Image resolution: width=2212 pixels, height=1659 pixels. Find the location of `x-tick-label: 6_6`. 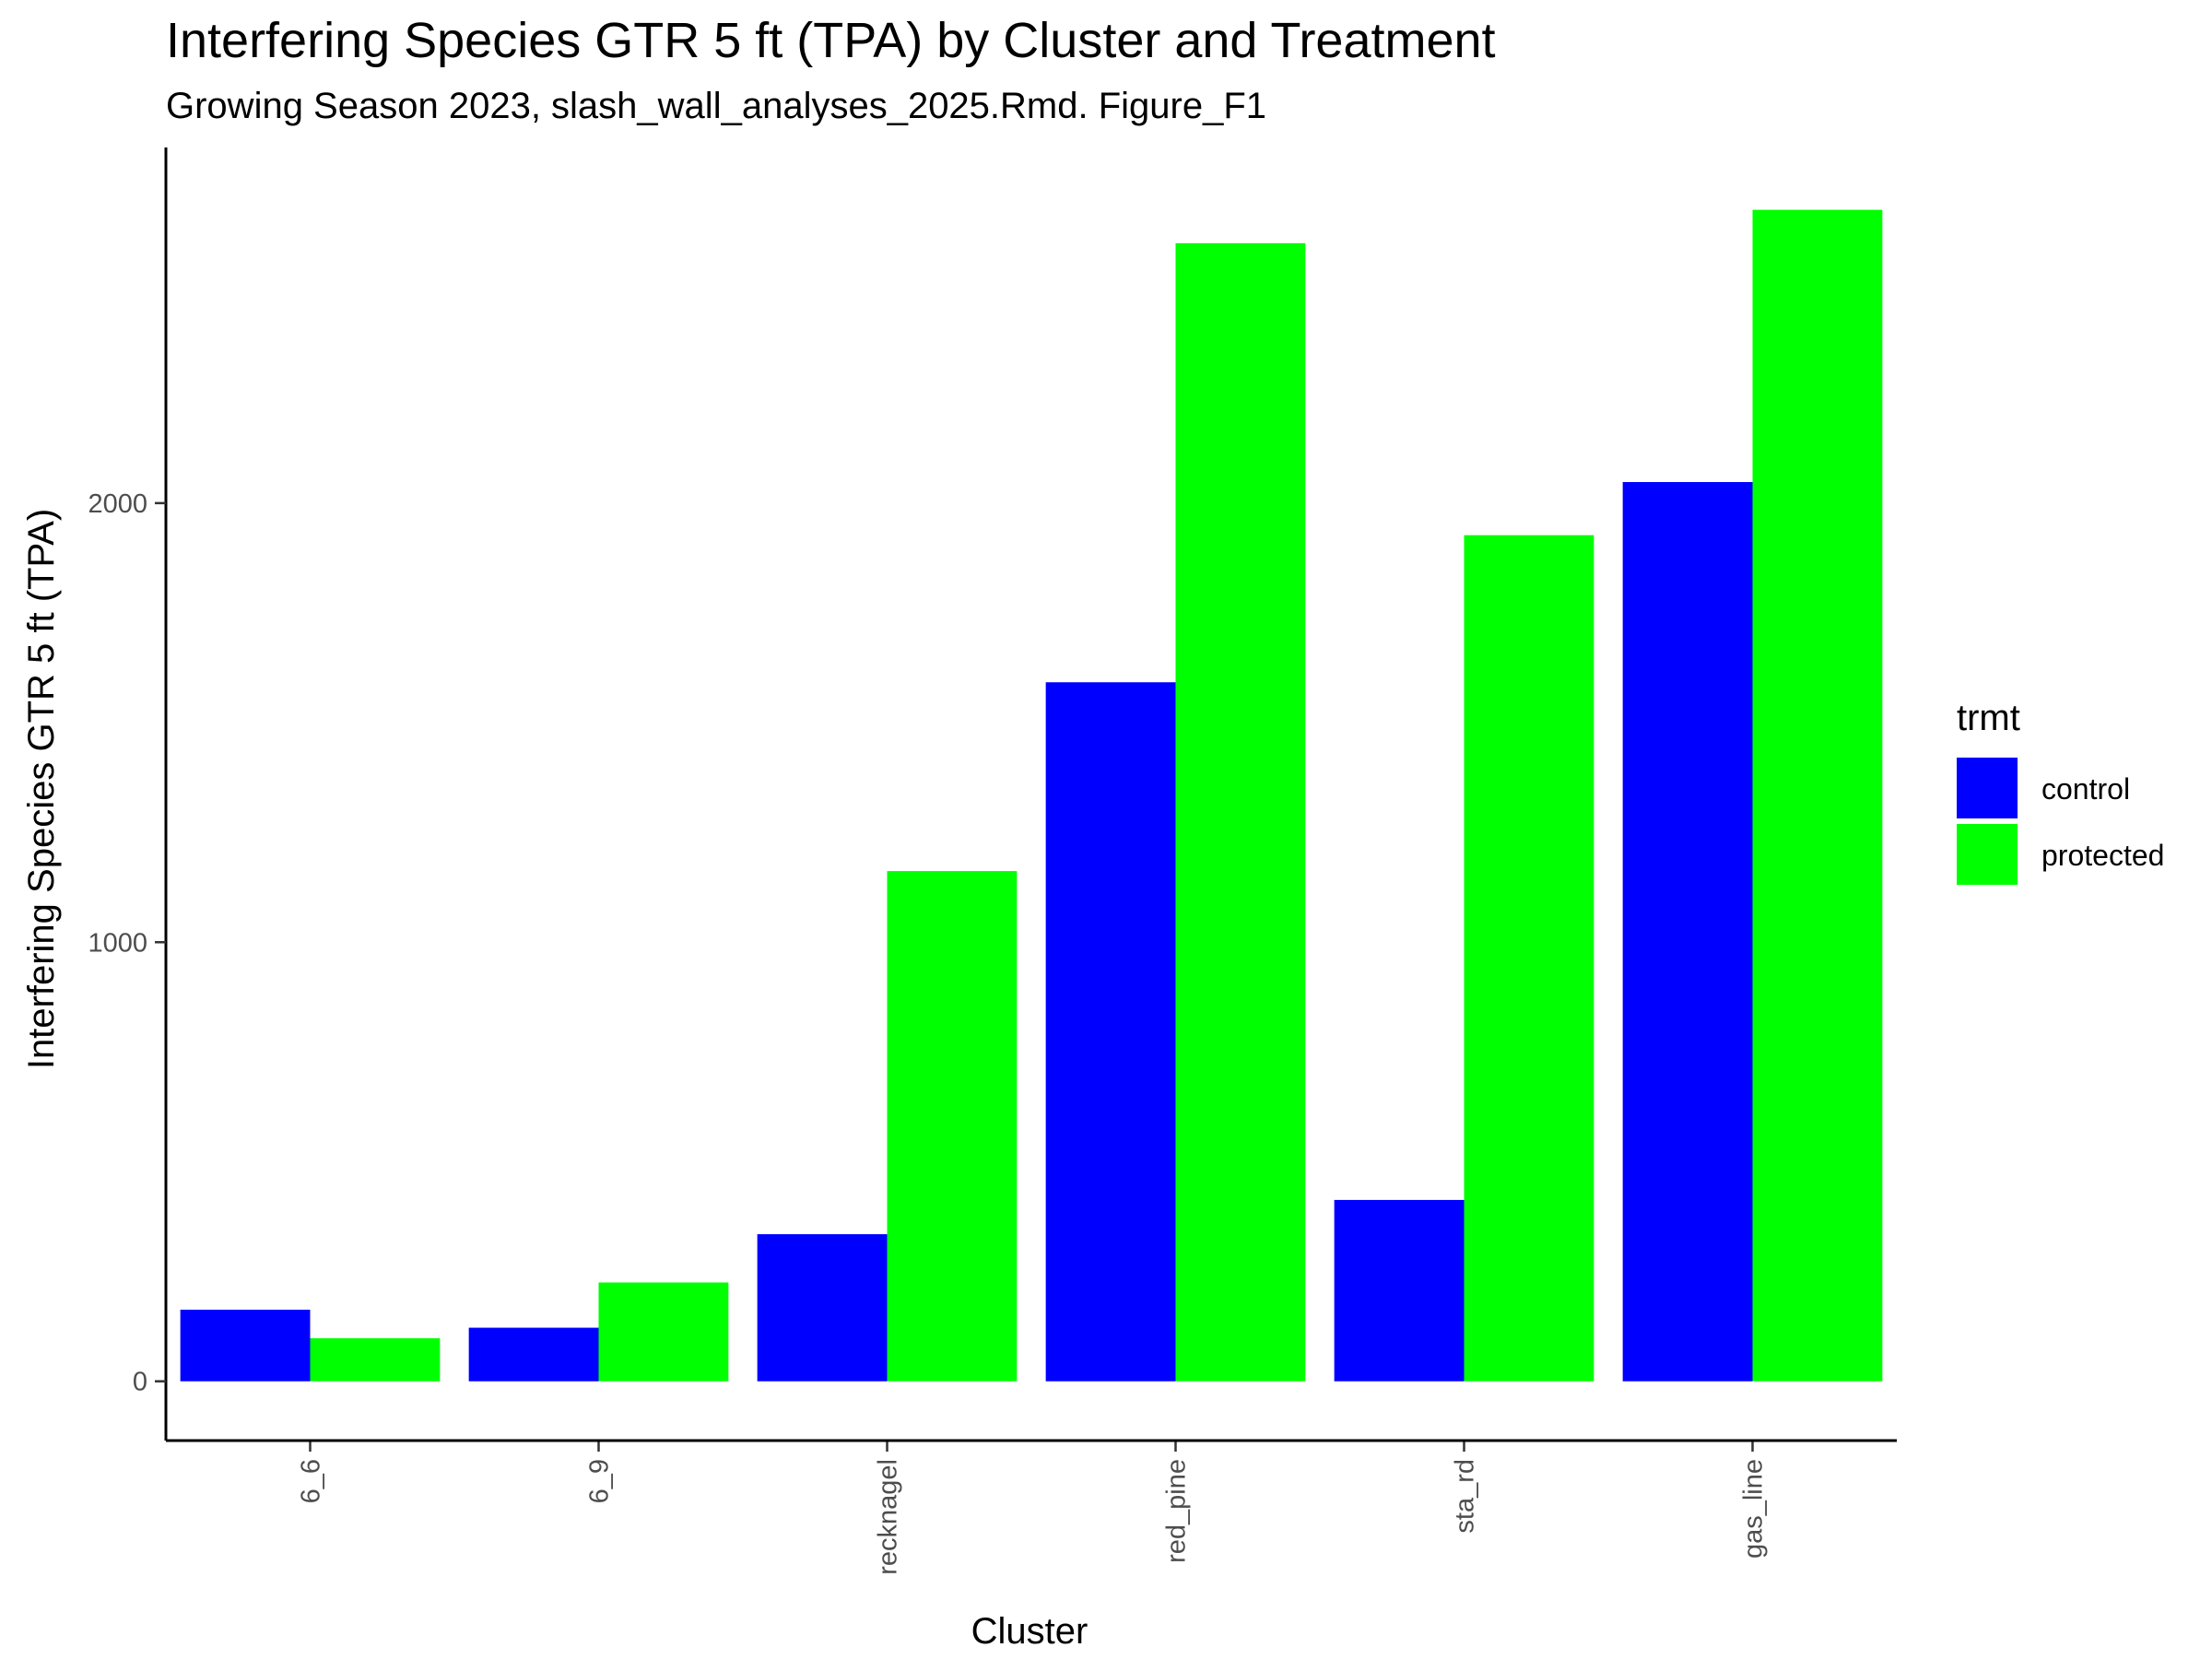

x-tick-label: 6_6 is located at coordinates (311, 1481).